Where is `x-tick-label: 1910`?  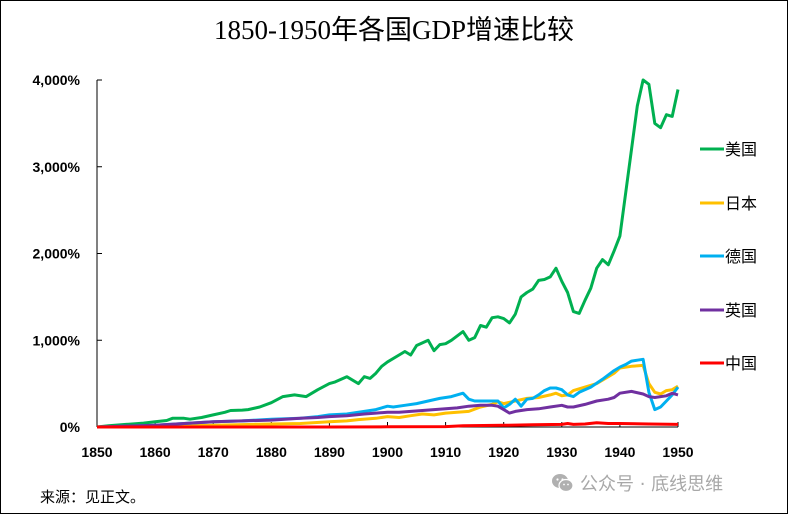
x-tick-label: 1910 is located at coordinates (445, 452).